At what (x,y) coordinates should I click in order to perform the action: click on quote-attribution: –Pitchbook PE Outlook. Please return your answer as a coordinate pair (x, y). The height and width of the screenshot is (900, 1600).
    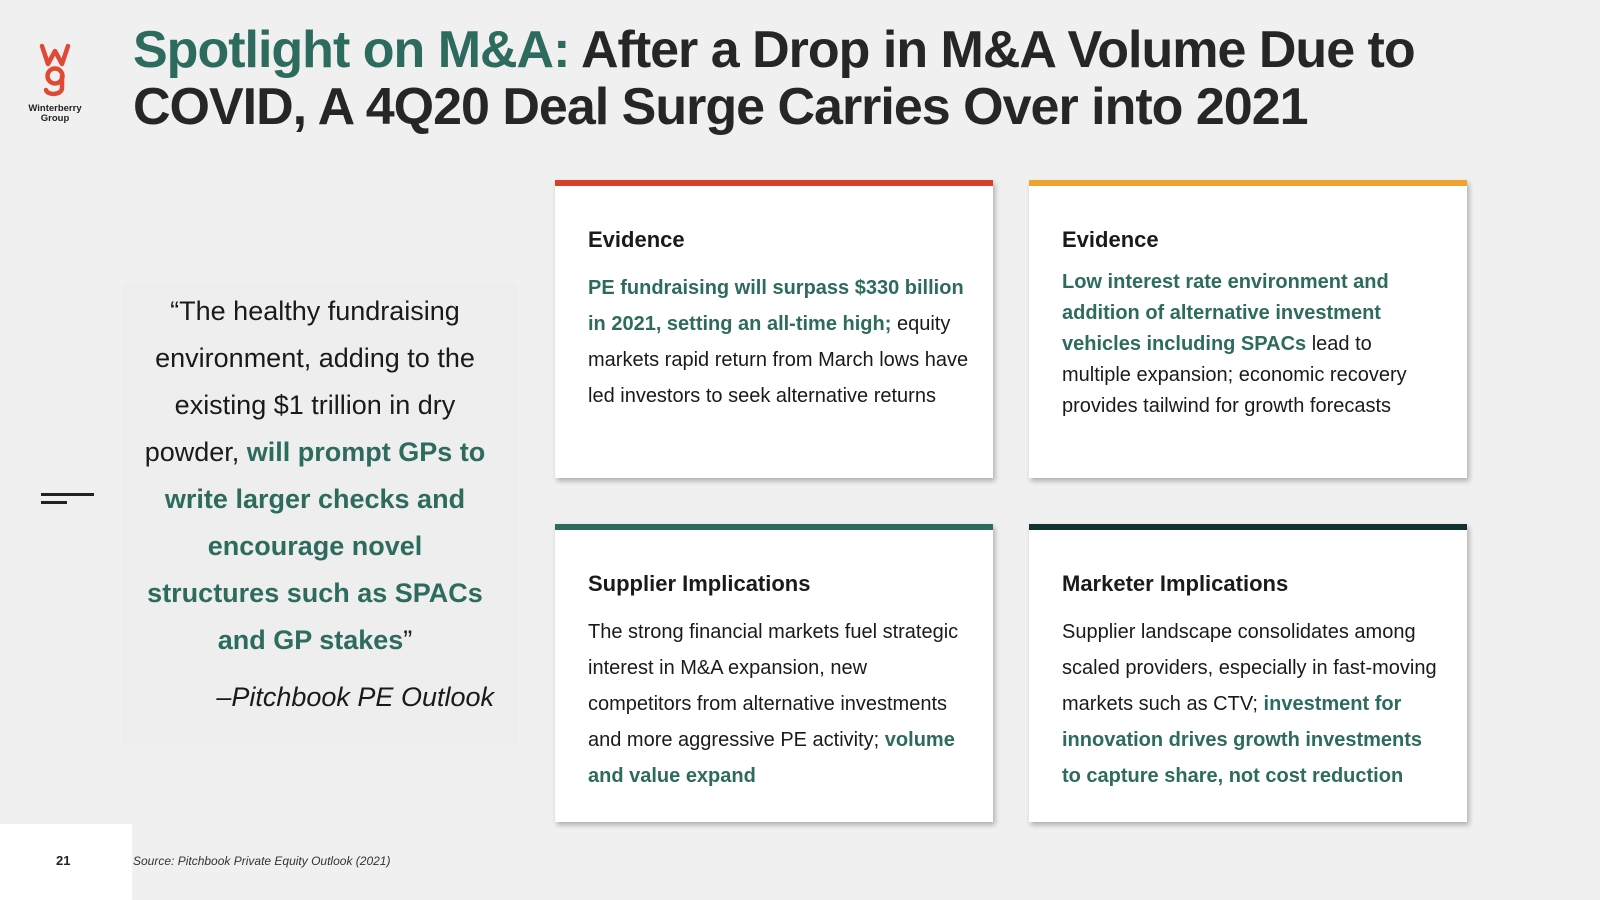
    Looking at the image, I should click on (355, 697).